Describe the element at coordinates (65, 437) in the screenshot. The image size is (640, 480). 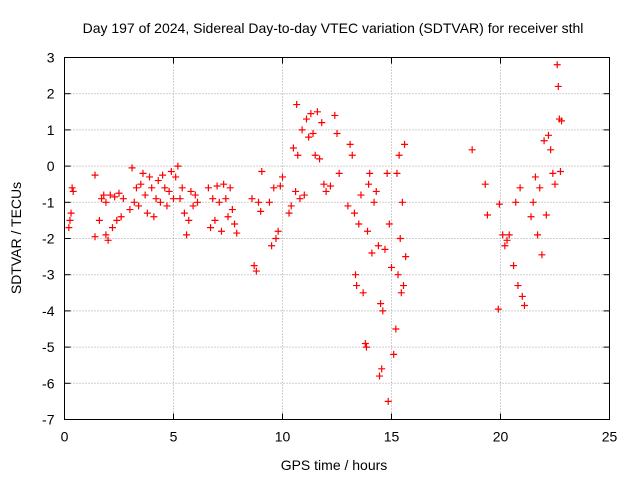
I see `x-tick-label: 0` at that location.